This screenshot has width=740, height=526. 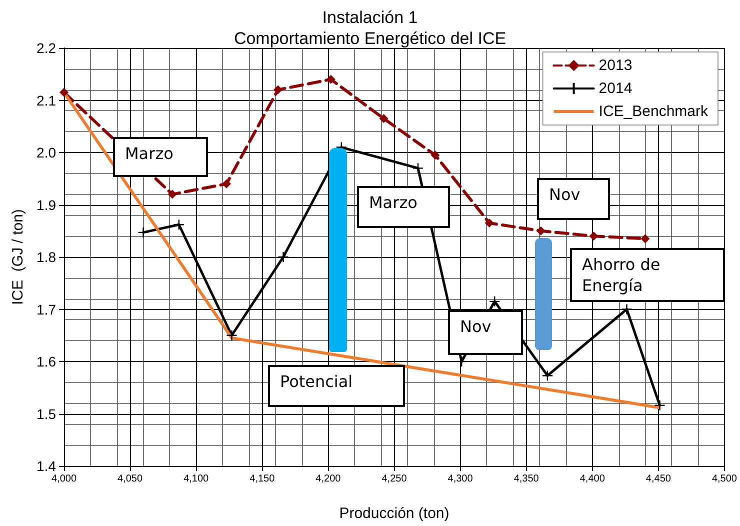 I want to click on legend-label: 2014, so click(x=615, y=88).